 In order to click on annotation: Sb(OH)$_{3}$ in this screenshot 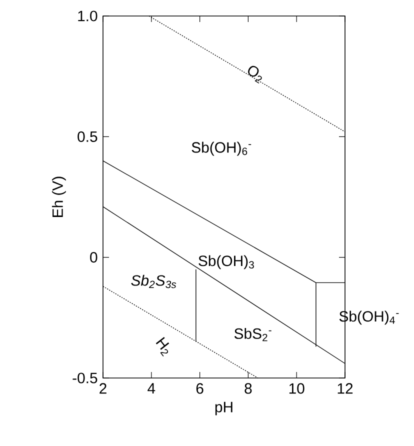, I will do `click(226, 262)`.